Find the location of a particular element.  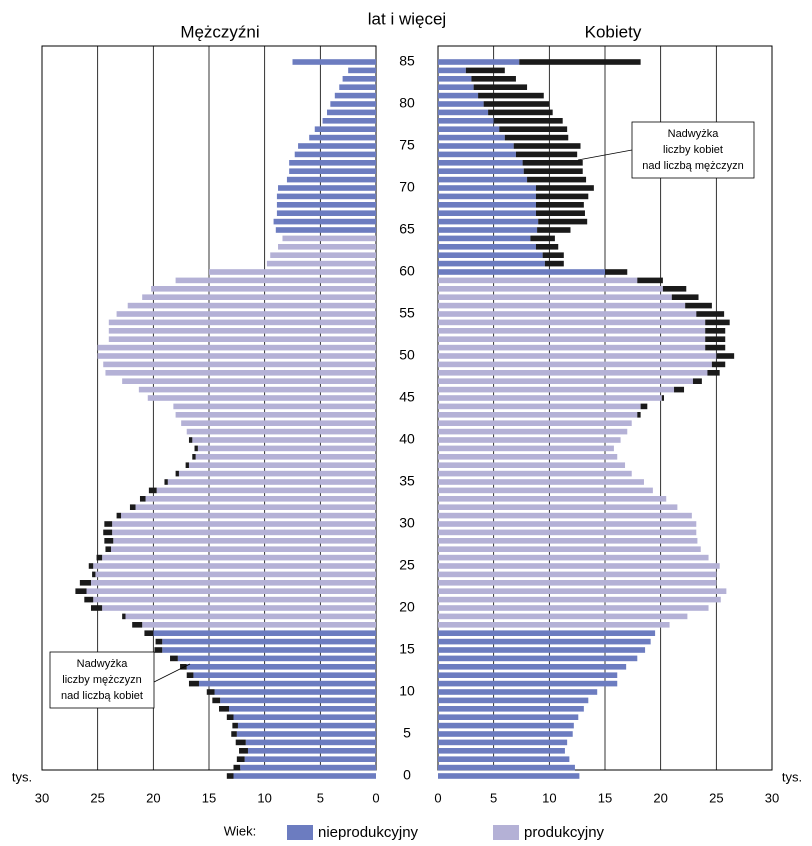

x-tick-label: 15 is located at coordinates (209, 797).